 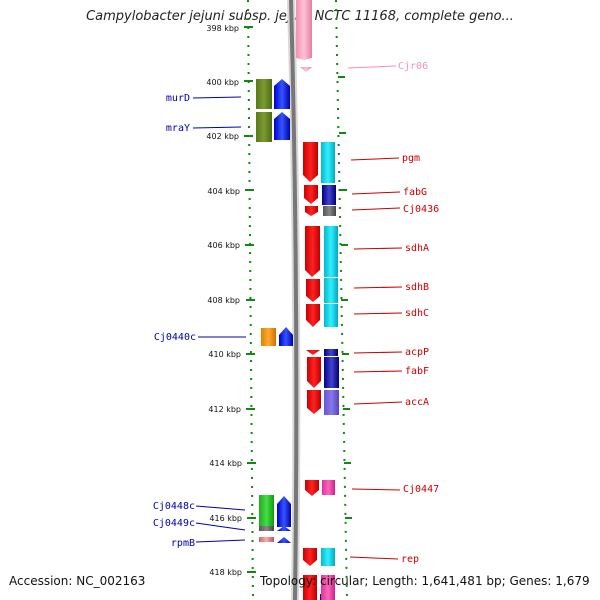 What do you see at coordinates (395, 489) in the screenshot?
I see `label-Cj0447: Cj0447` at bounding box center [395, 489].